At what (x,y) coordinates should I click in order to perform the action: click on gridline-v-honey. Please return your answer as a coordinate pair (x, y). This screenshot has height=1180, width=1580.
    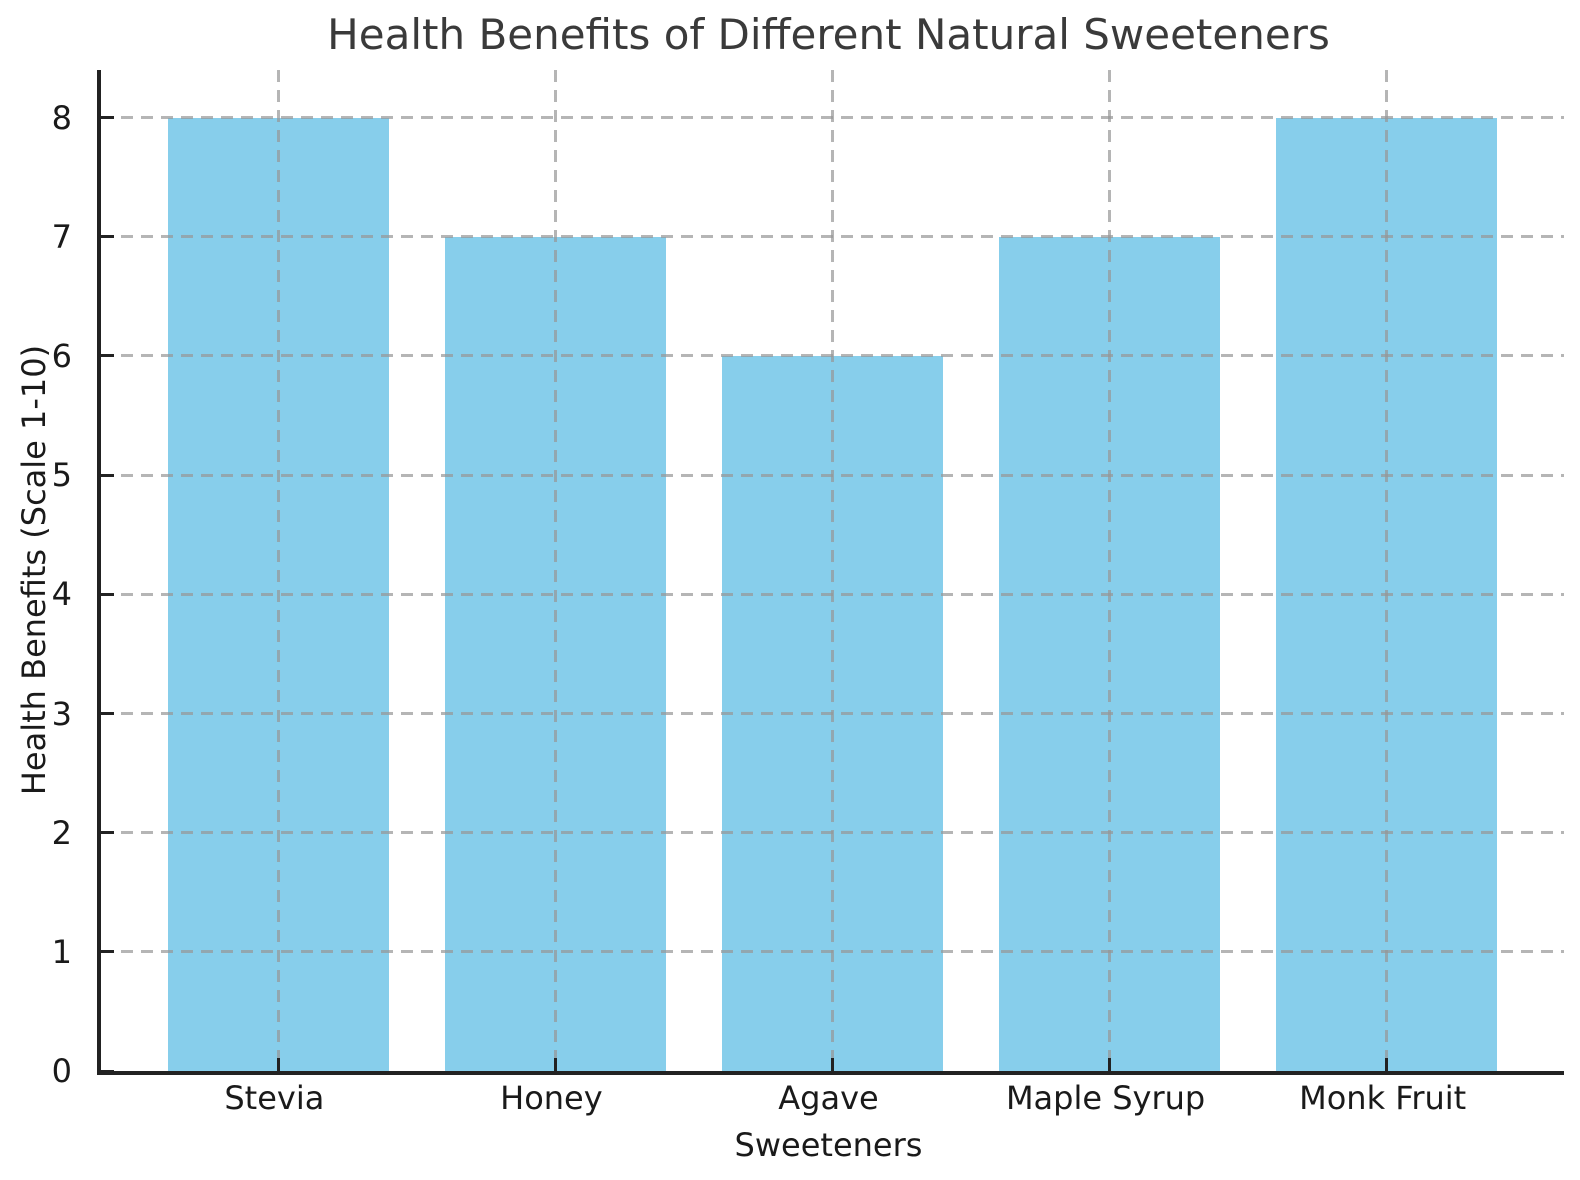
    Looking at the image, I should click on (555, 570).